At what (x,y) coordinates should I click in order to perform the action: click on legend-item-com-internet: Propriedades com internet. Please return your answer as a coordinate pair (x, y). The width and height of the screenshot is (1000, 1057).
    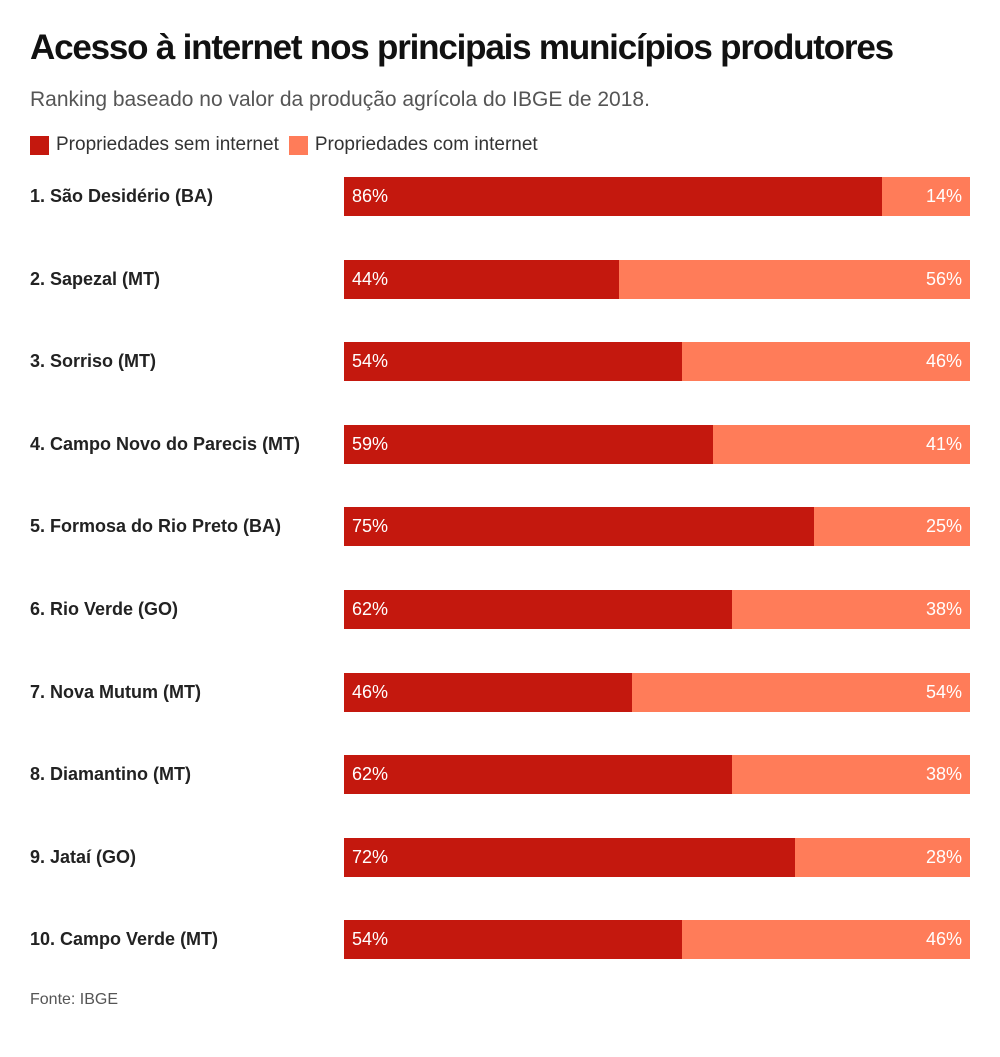
    Looking at the image, I should click on (413, 145).